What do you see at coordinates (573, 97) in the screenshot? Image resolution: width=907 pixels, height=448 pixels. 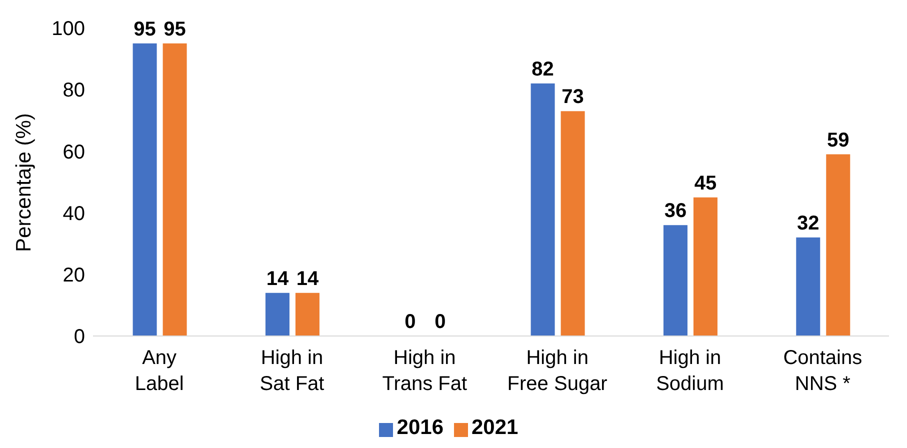 I see `data-label: 73` at bounding box center [573, 97].